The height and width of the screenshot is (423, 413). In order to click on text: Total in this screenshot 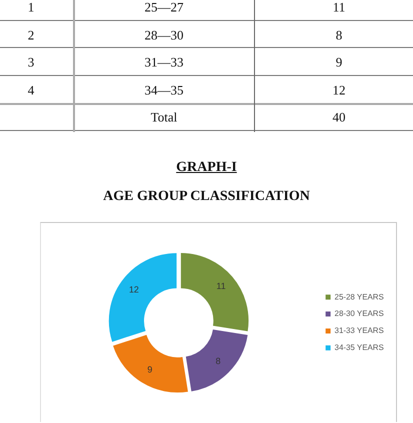, I will do `click(164, 117)`.